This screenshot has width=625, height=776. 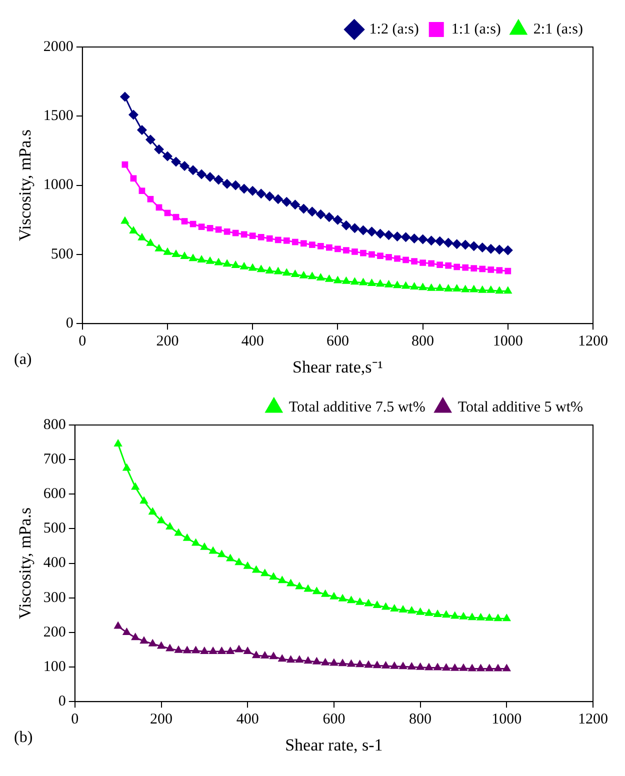 What do you see at coordinates (54, 424) in the screenshot?
I see `y-tick-label: 800` at bounding box center [54, 424].